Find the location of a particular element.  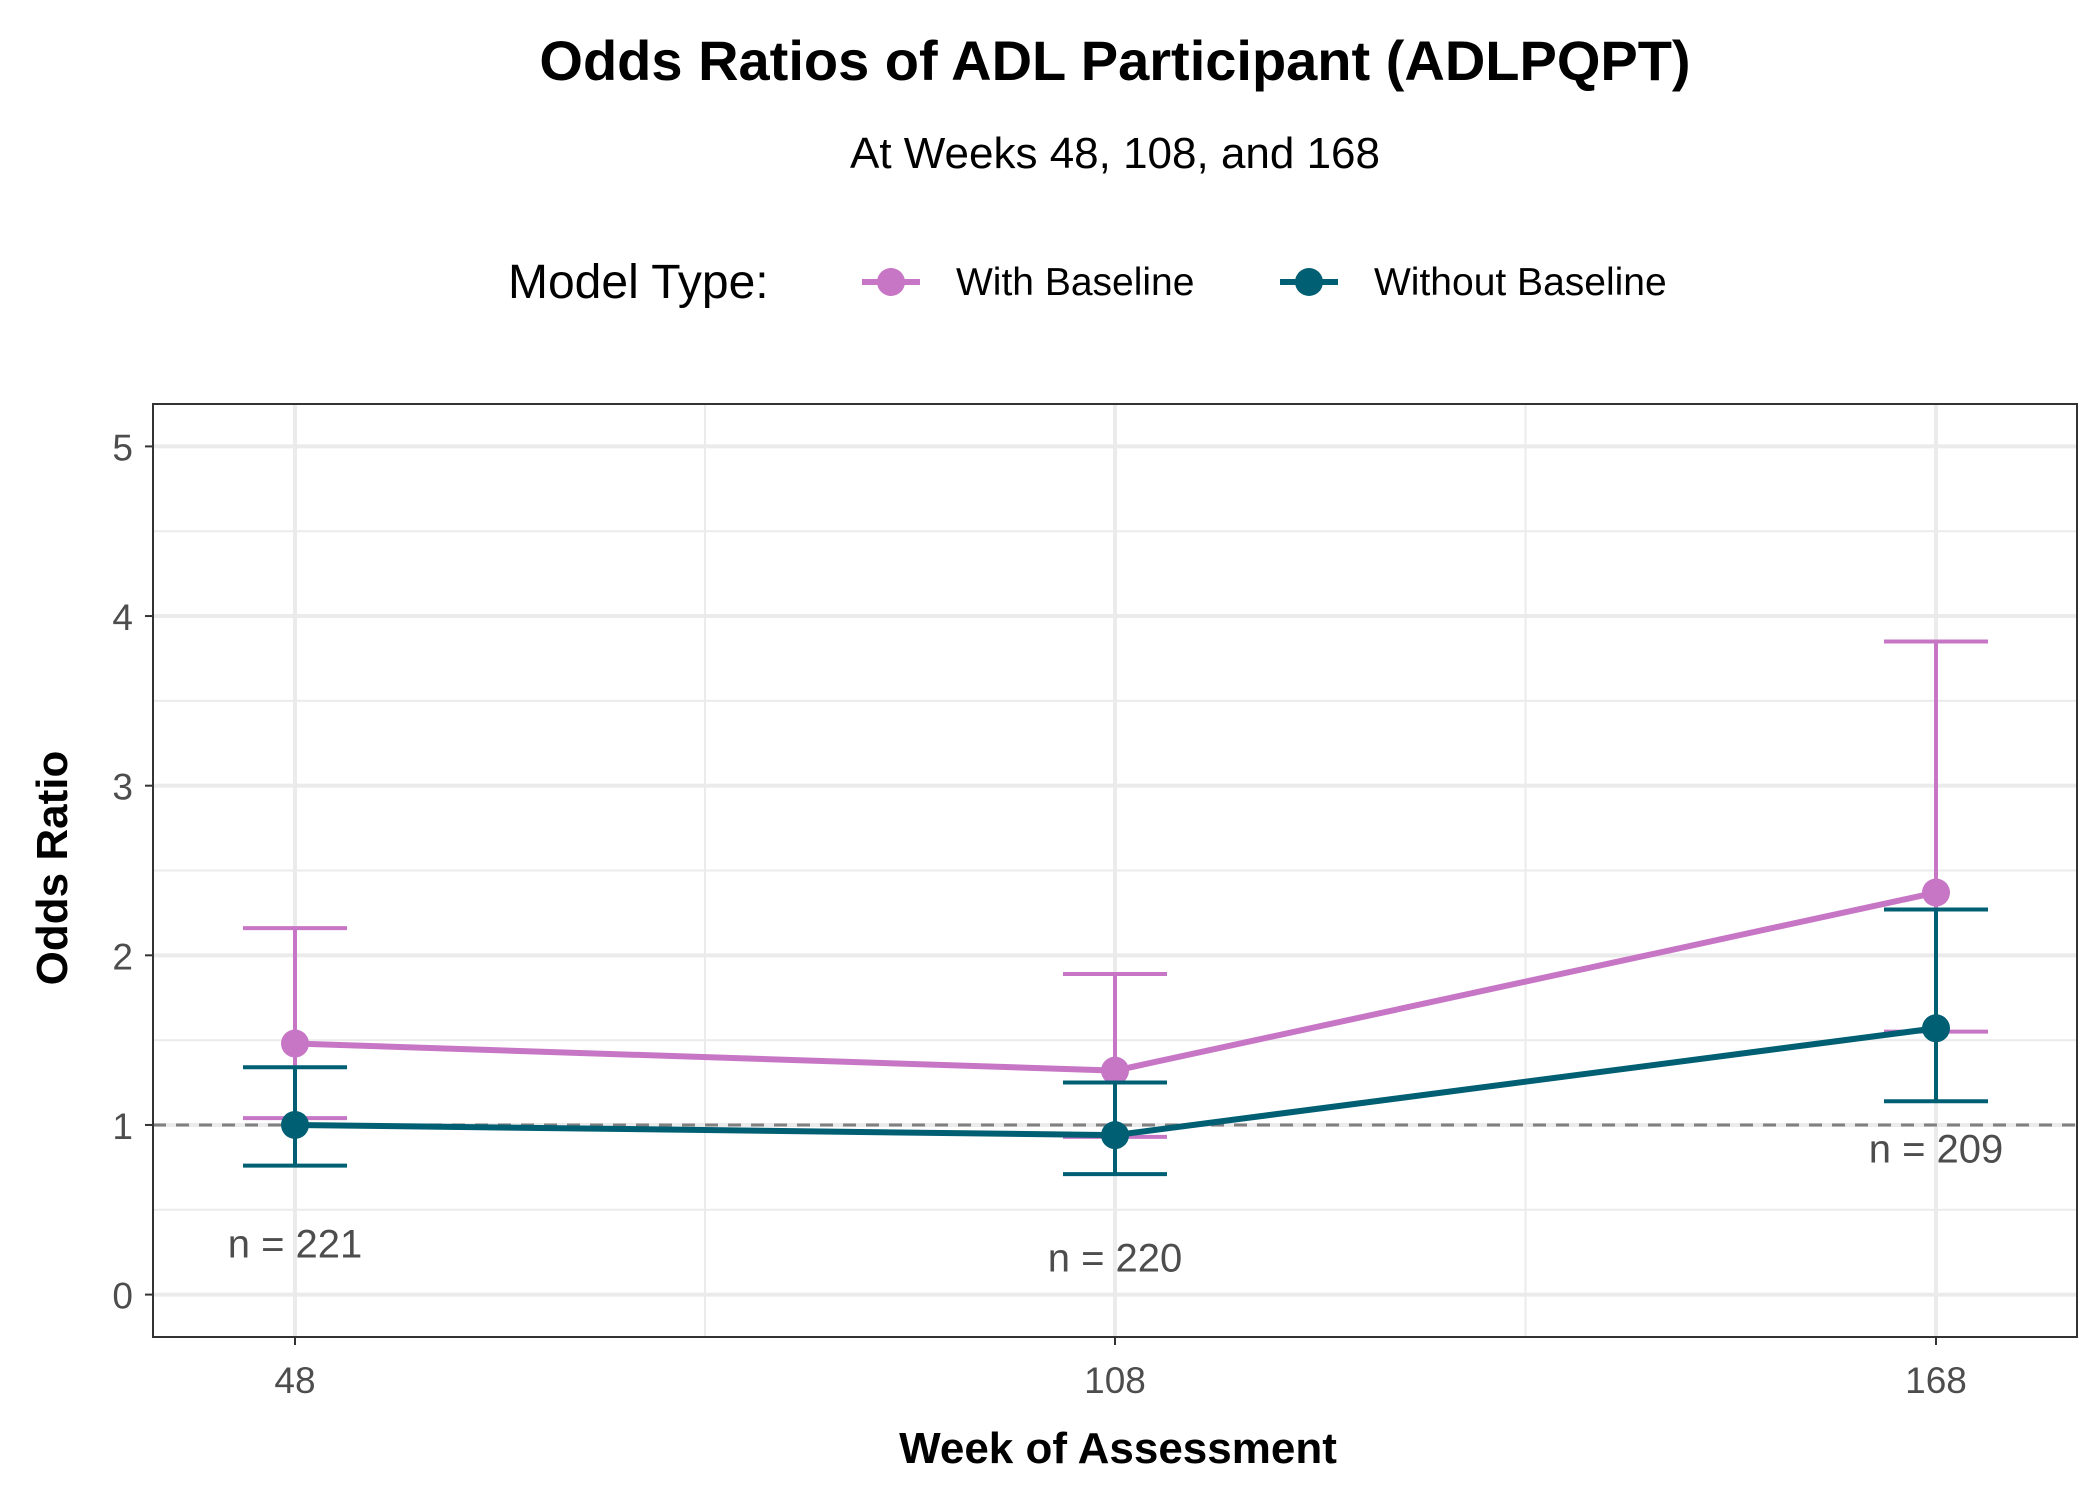

legend: Model Type: With Baseline Without Baseline is located at coordinates (1087, 282).